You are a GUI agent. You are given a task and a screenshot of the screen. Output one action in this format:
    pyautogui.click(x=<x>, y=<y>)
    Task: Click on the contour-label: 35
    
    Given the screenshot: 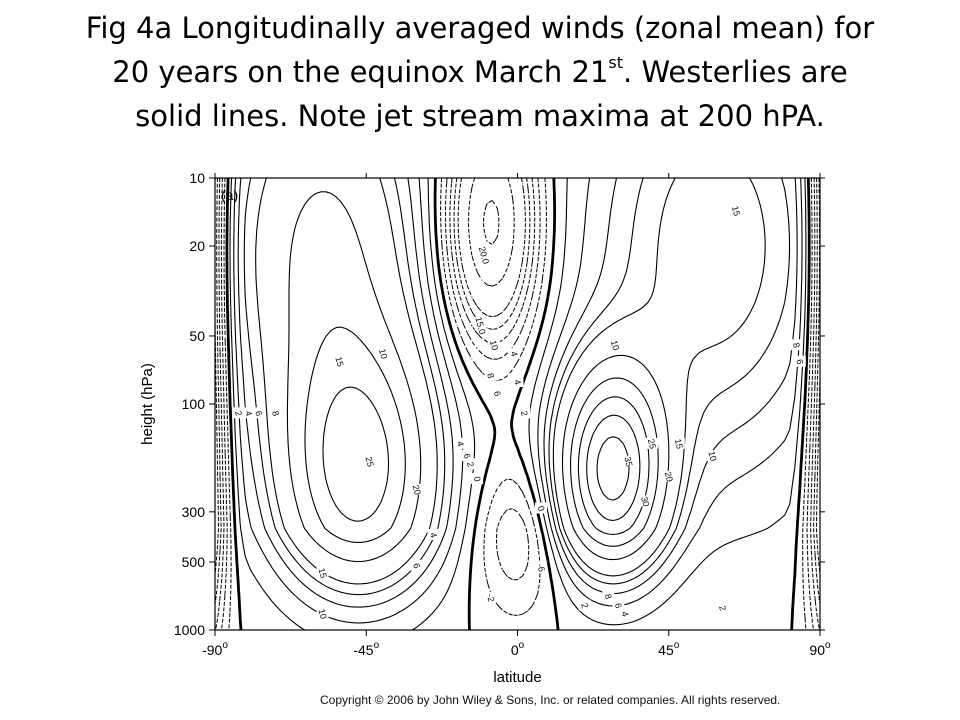 What is the action you would take?
    pyautogui.click(x=628, y=462)
    